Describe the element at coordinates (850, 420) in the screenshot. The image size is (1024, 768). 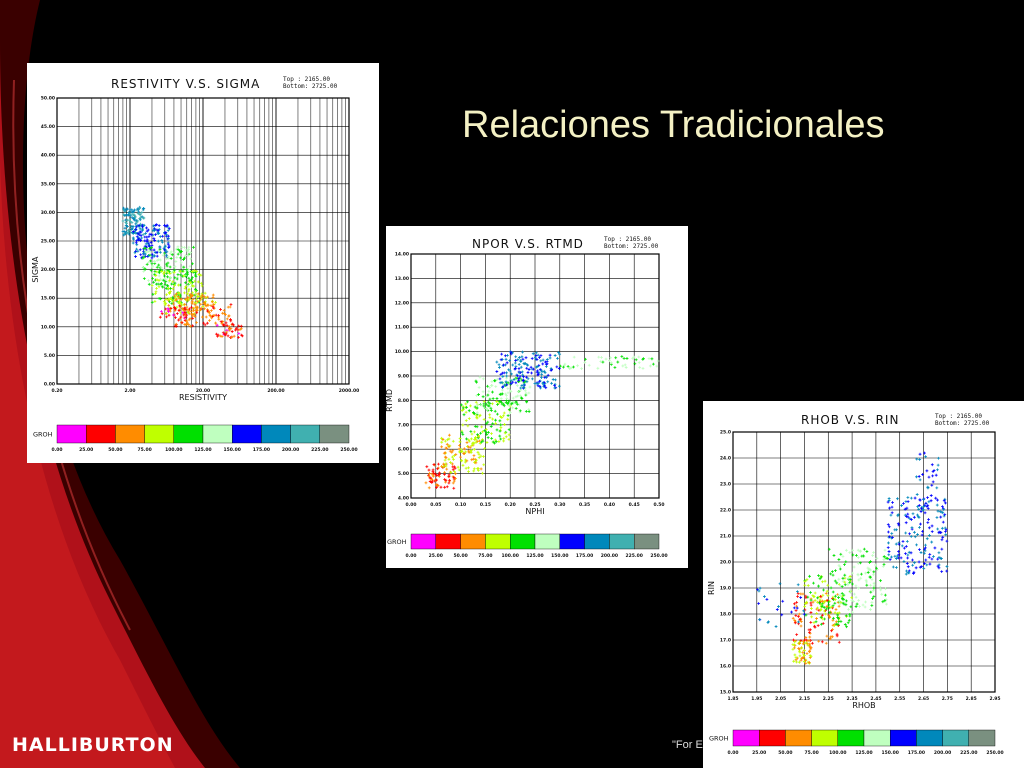
I see `chart-title: RHOB V.S. RIN` at that location.